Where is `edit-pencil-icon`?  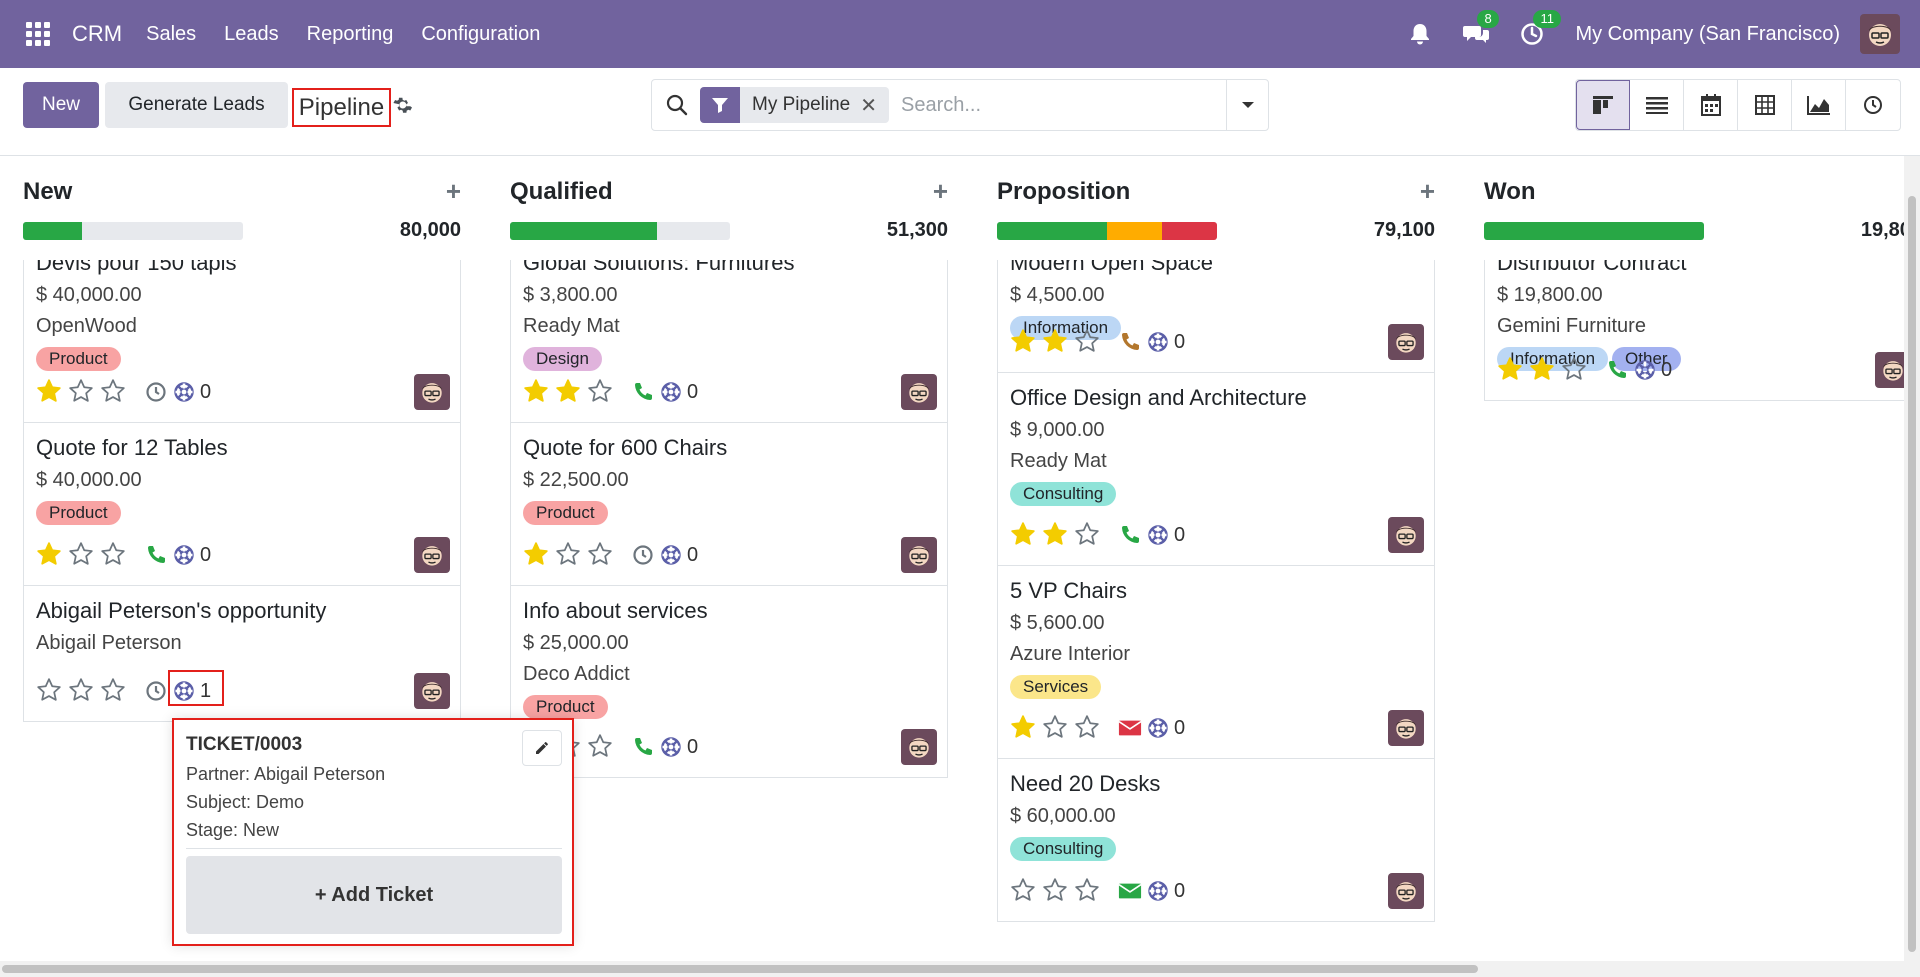
edit-pencil-icon is located at coordinates (542, 748).